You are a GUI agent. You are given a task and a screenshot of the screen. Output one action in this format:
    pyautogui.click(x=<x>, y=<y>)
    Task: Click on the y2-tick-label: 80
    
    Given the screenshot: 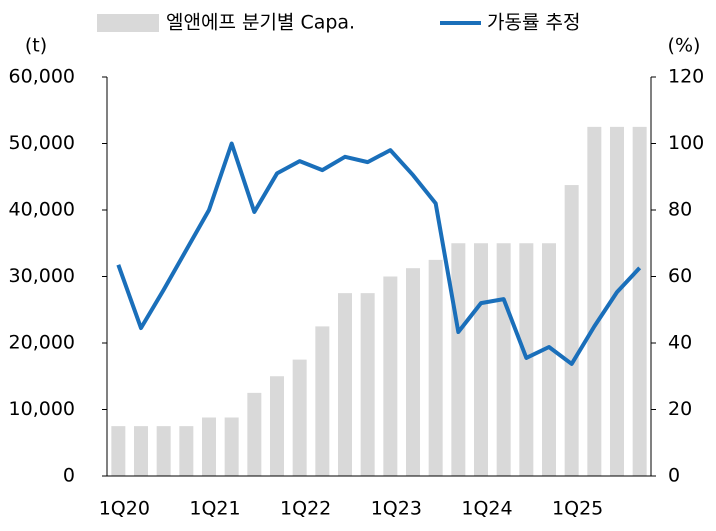 What is the action you would take?
    pyautogui.click(x=680, y=210)
    